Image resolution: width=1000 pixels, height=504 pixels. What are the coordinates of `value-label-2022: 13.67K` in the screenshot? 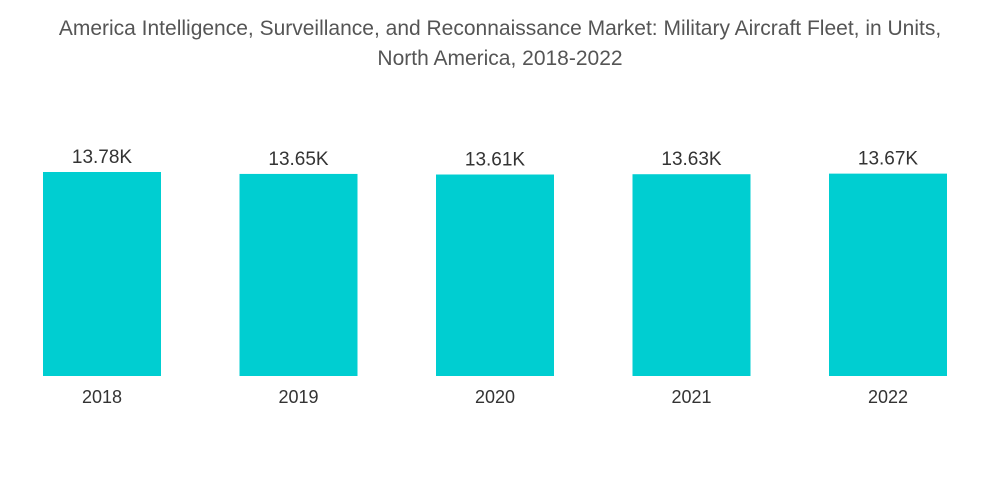 It's located at (888, 159).